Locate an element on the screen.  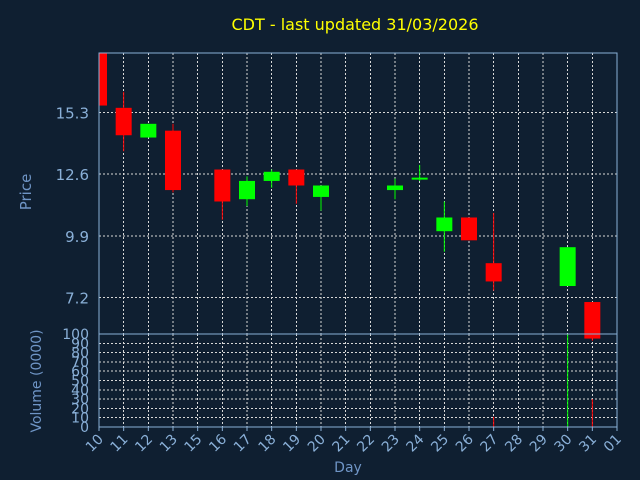
x-tick-label: 30 is located at coordinates (564, 444).